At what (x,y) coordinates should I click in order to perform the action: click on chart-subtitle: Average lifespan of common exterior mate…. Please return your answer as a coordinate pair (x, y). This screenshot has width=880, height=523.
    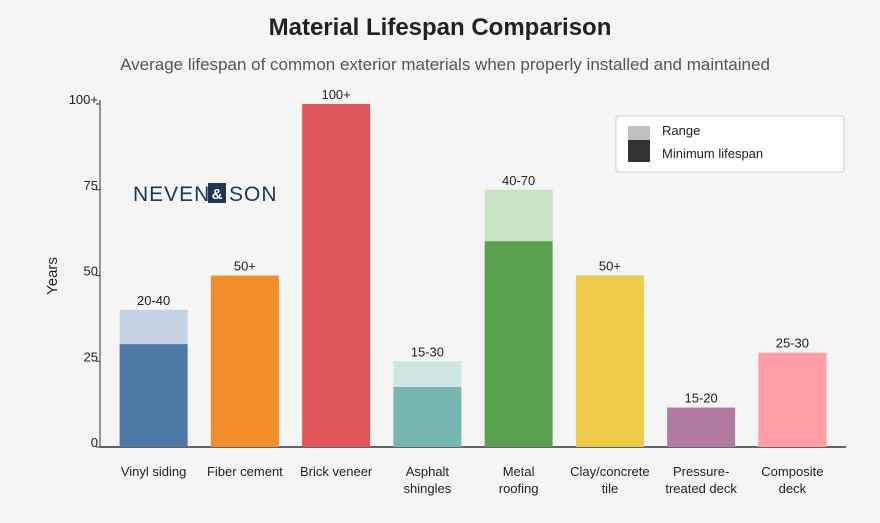
    Looking at the image, I should click on (445, 64).